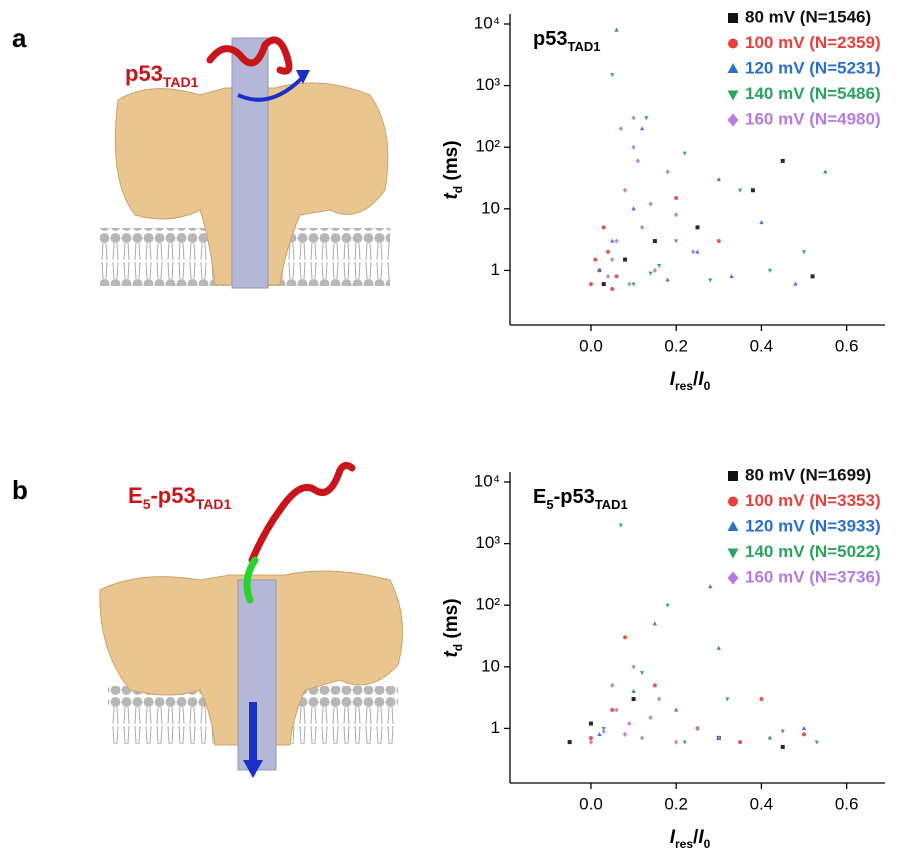 This screenshot has width=924, height=854. Describe the element at coordinates (813, 500) in the screenshot. I see `legend-label: 100 mV (N=3353)` at that location.